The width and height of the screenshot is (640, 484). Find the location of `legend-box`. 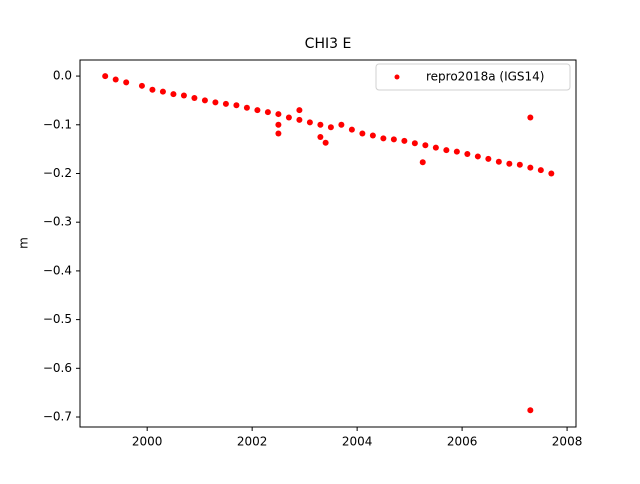

legend-box is located at coordinates (473, 77).